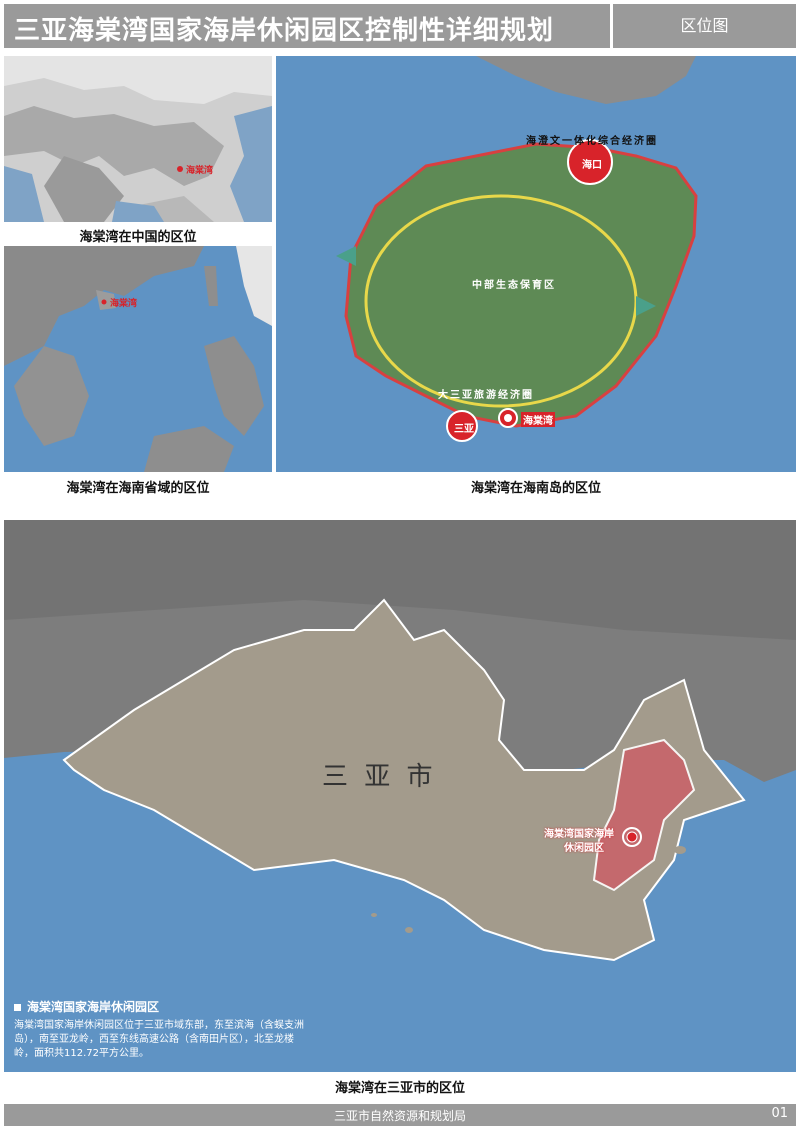  What do you see at coordinates (180, 169) in the screenshot?
I see `china-marker` at bounding box center [180, 169].